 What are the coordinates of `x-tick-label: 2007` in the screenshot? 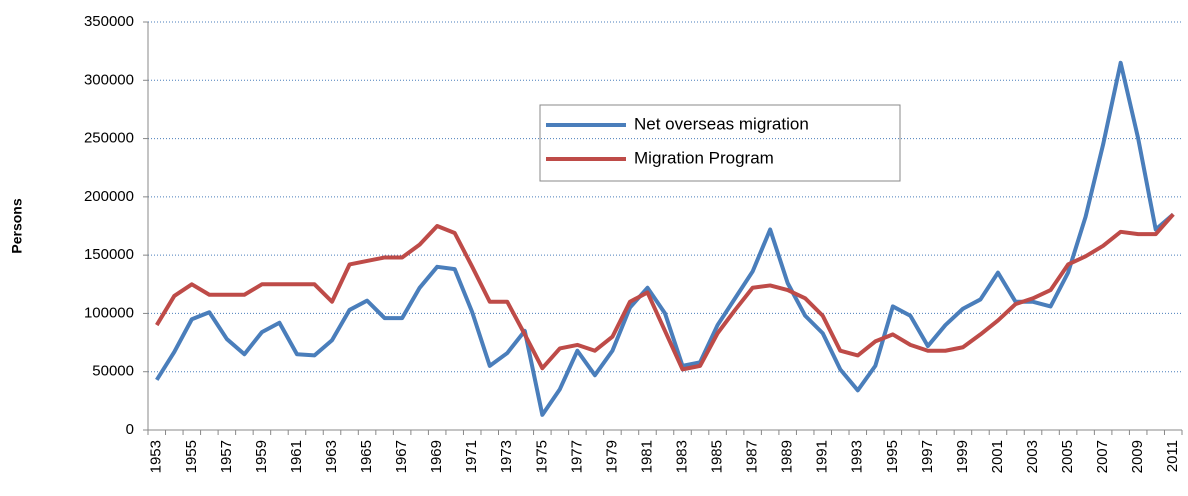 It's located at (1102, 456).